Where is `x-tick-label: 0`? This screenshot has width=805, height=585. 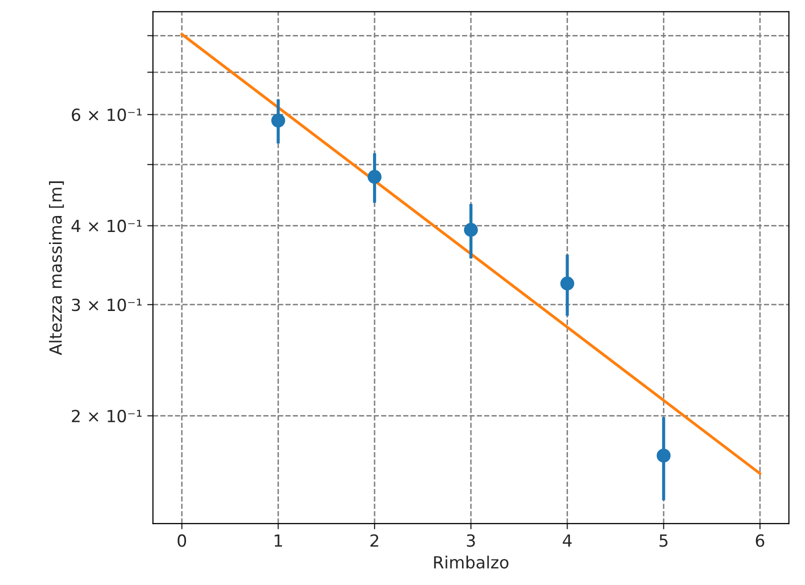
x-tick-label: 0 is located at coordinates (182, 540).